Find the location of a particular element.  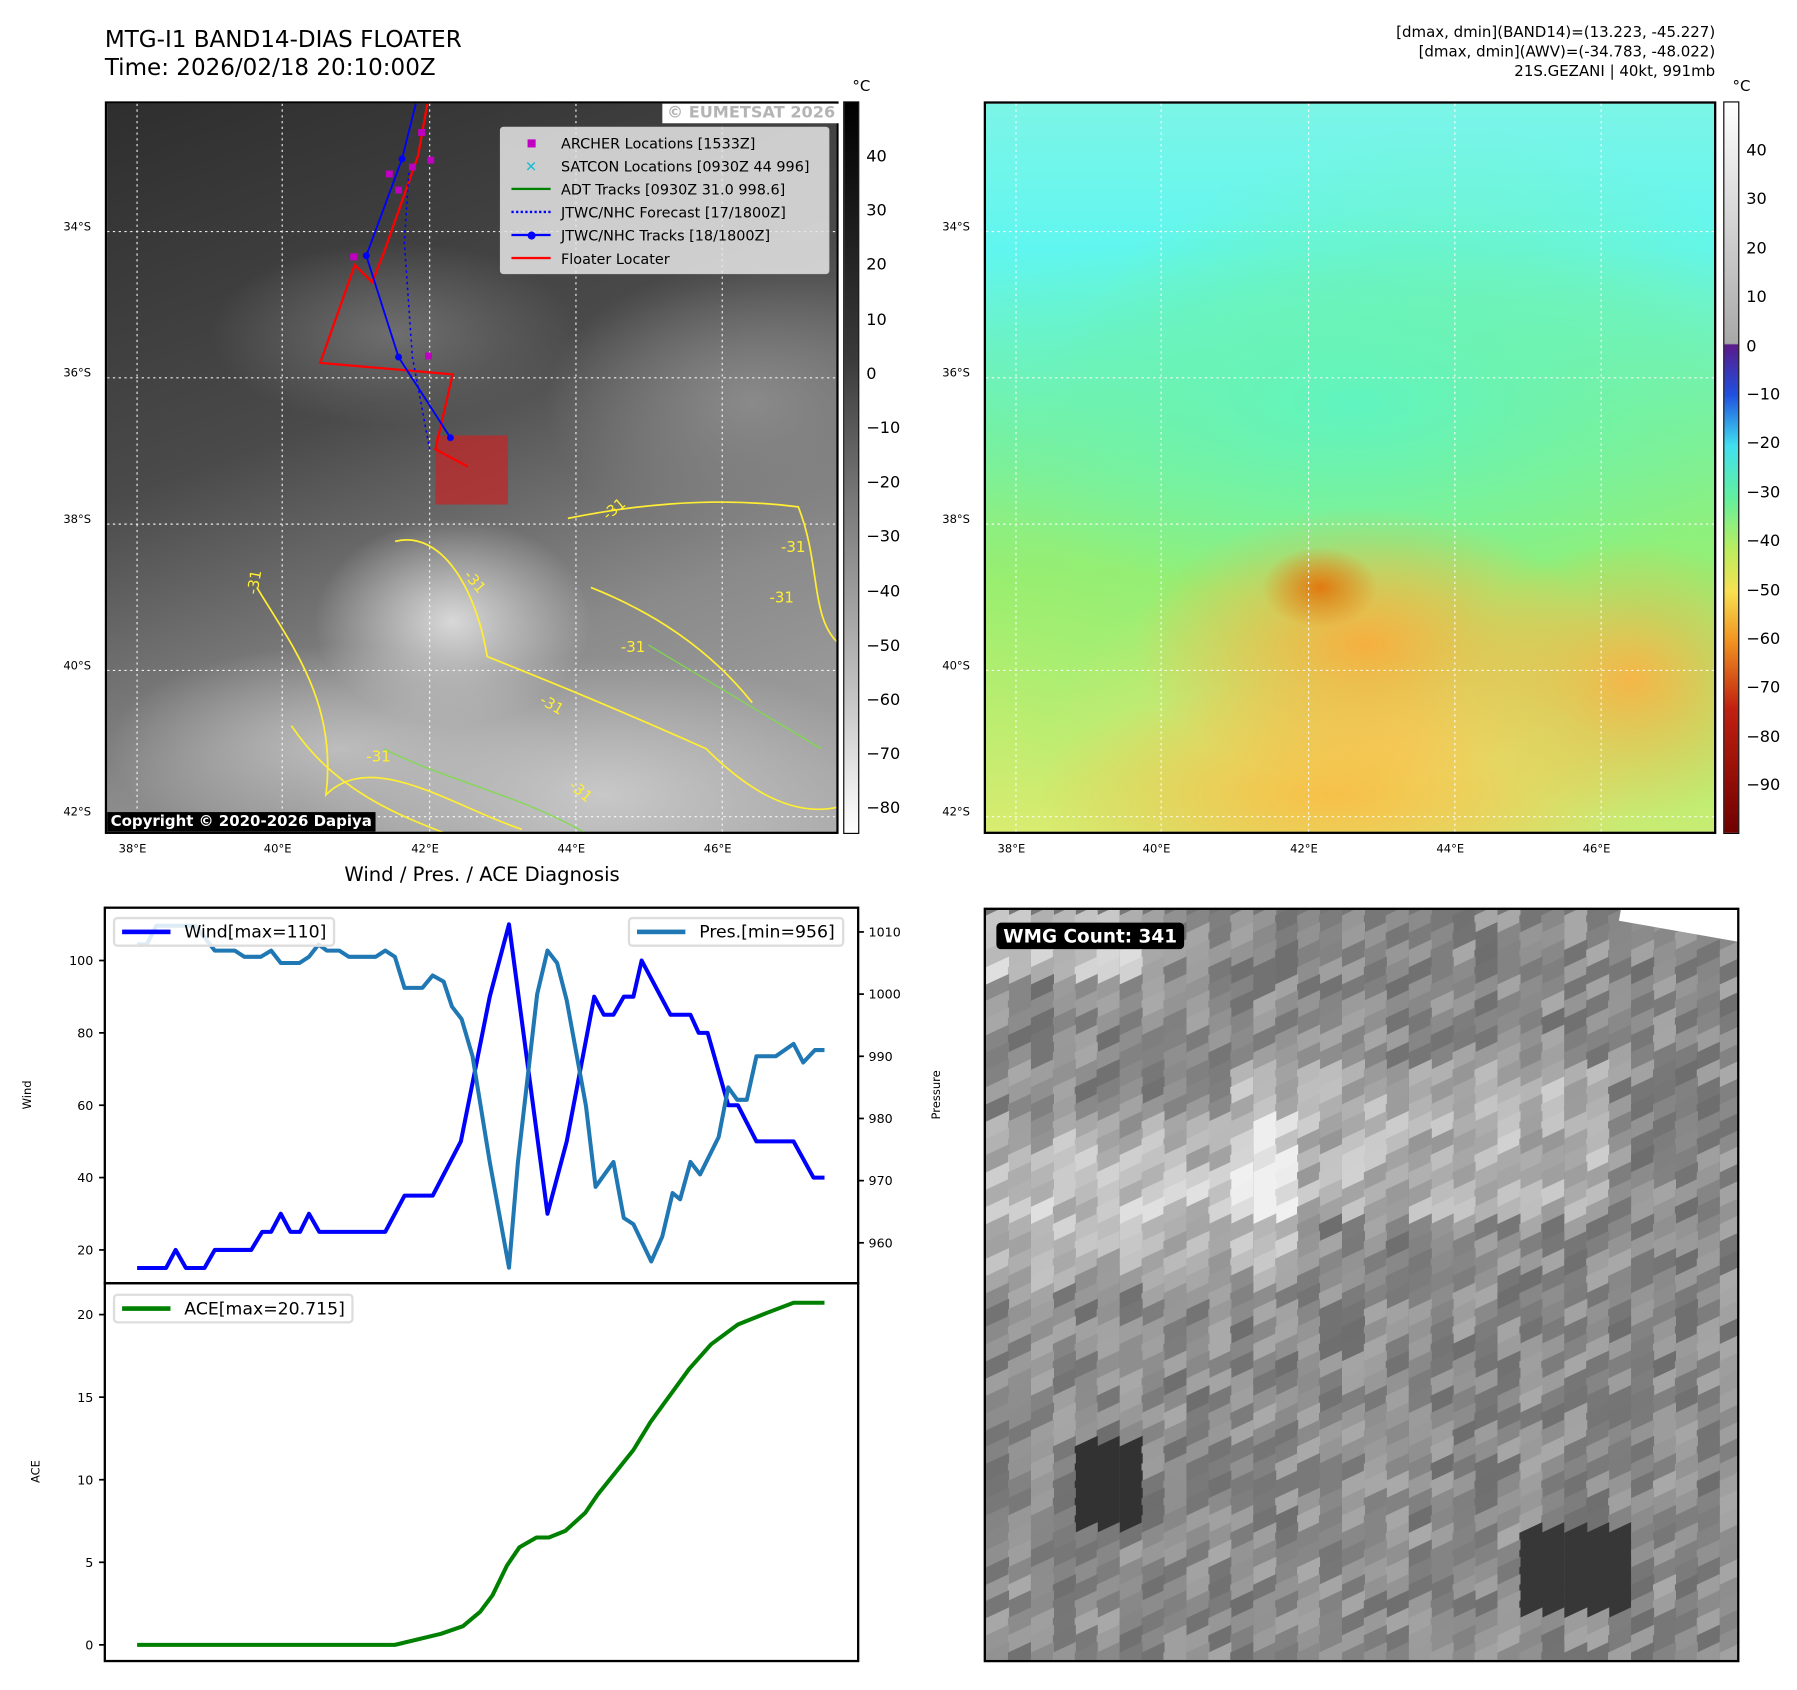

pressure-legend: Pres.[min=956] is located at coordinates (735, 931).